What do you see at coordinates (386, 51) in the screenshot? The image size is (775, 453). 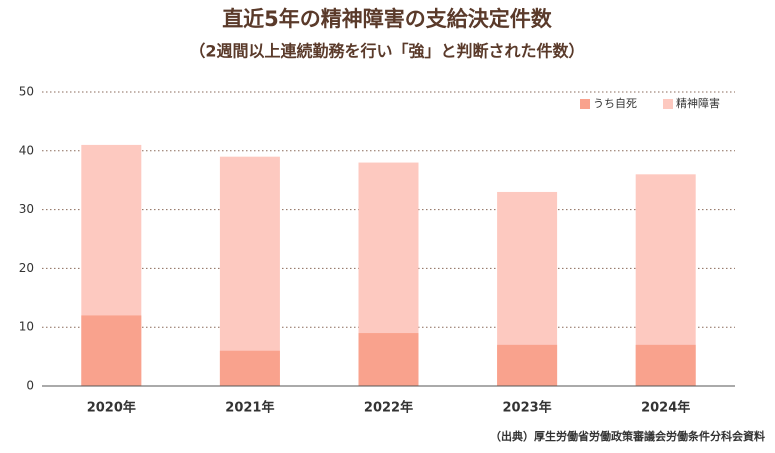 I see `chart-subtitle: （2週間以上連続勤務を行い「強」と判断された件数）` at bounding box center [386, 51].